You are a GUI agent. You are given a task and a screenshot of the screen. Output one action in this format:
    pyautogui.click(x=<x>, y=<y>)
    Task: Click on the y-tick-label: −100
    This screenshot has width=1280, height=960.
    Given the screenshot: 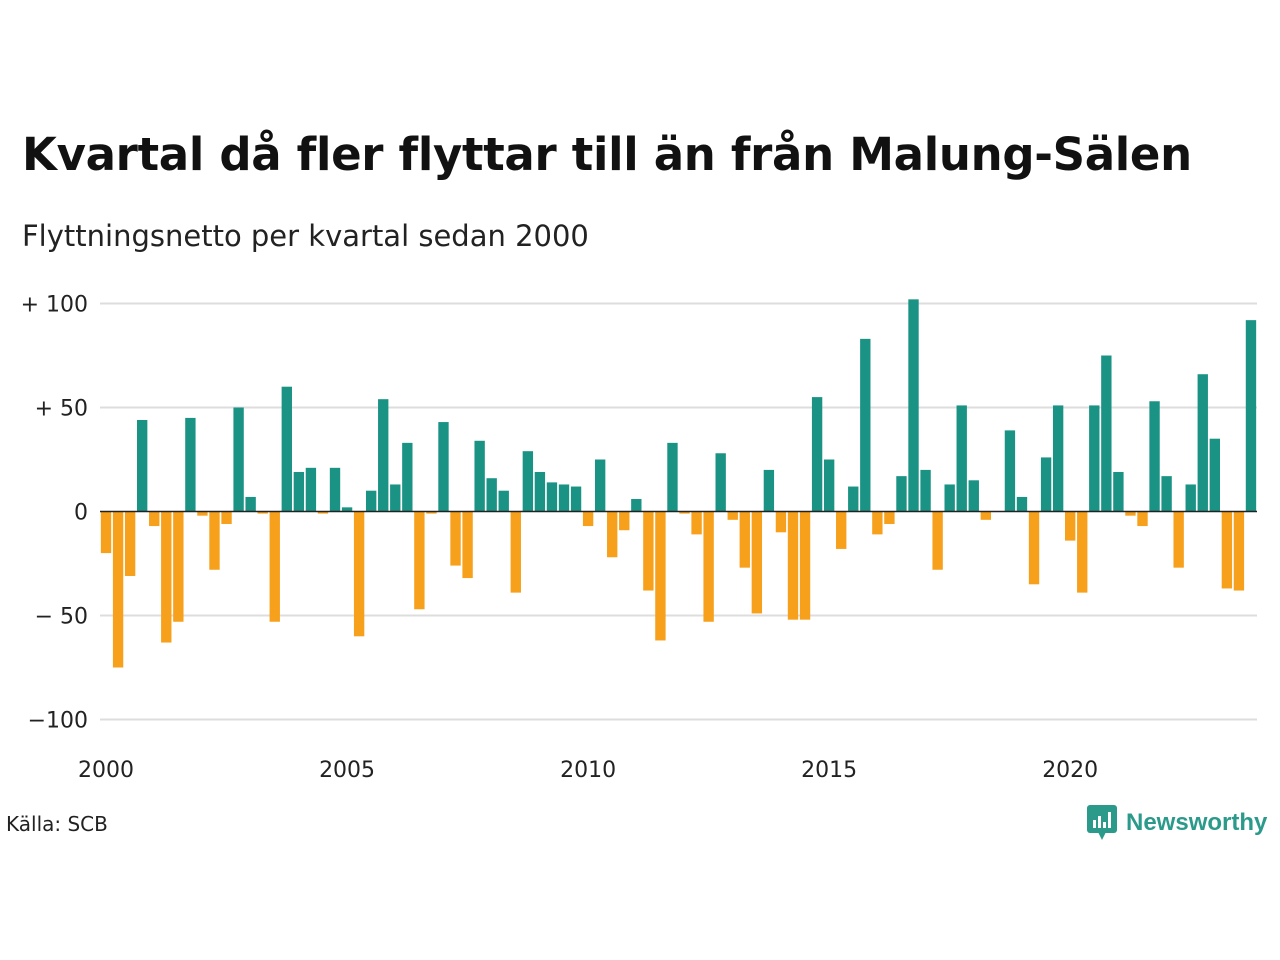 What is the action you would take?
    pyautogui.click(x=58, y=721)
    